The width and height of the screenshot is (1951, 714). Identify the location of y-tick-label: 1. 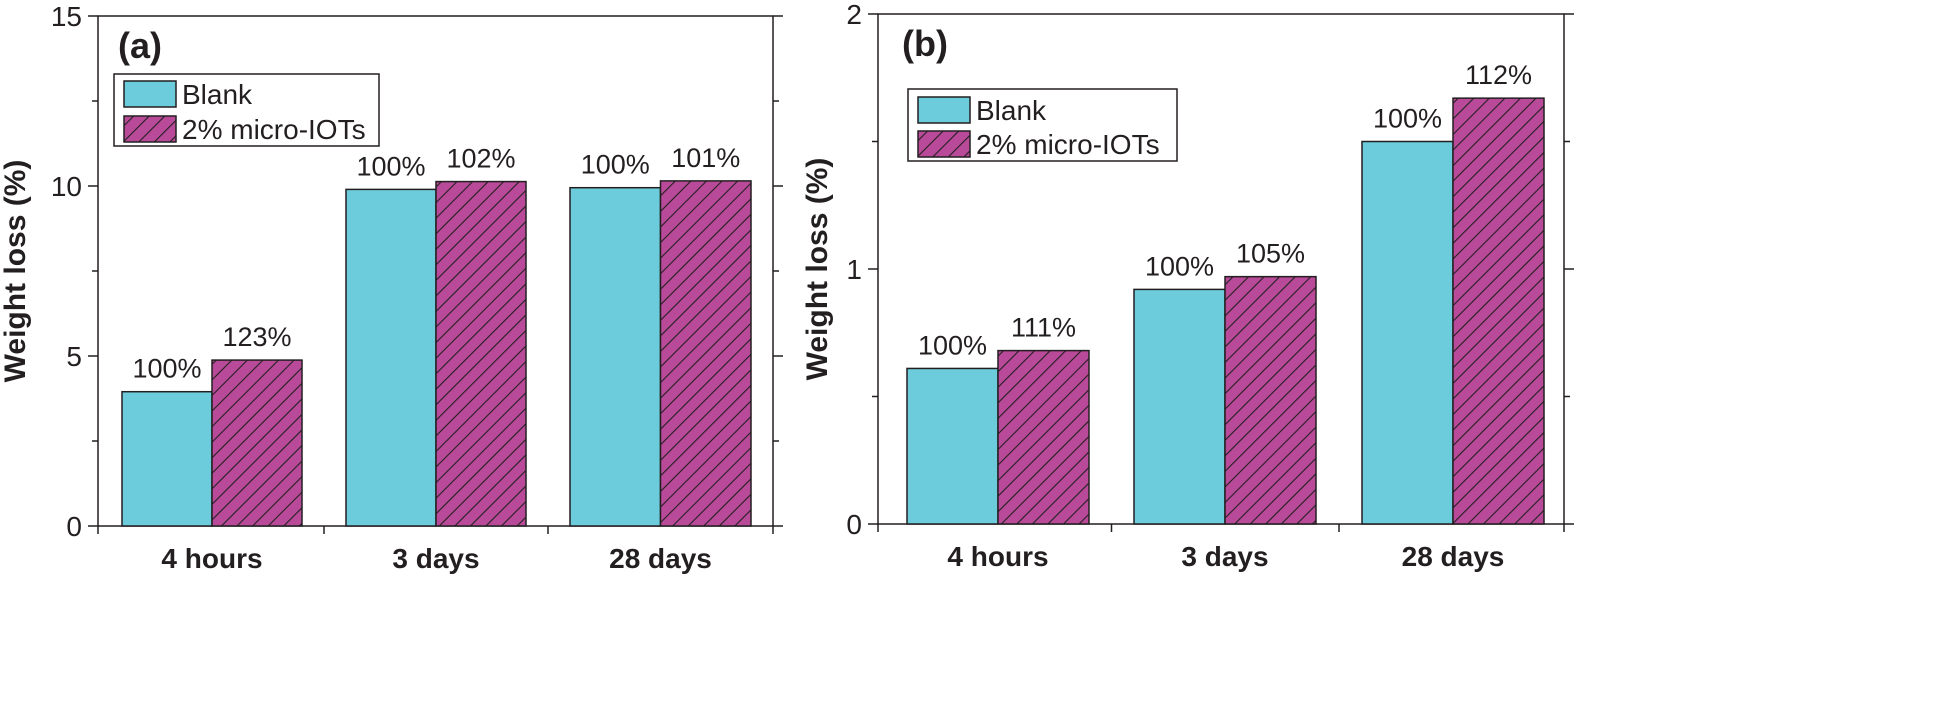
(854, 269).